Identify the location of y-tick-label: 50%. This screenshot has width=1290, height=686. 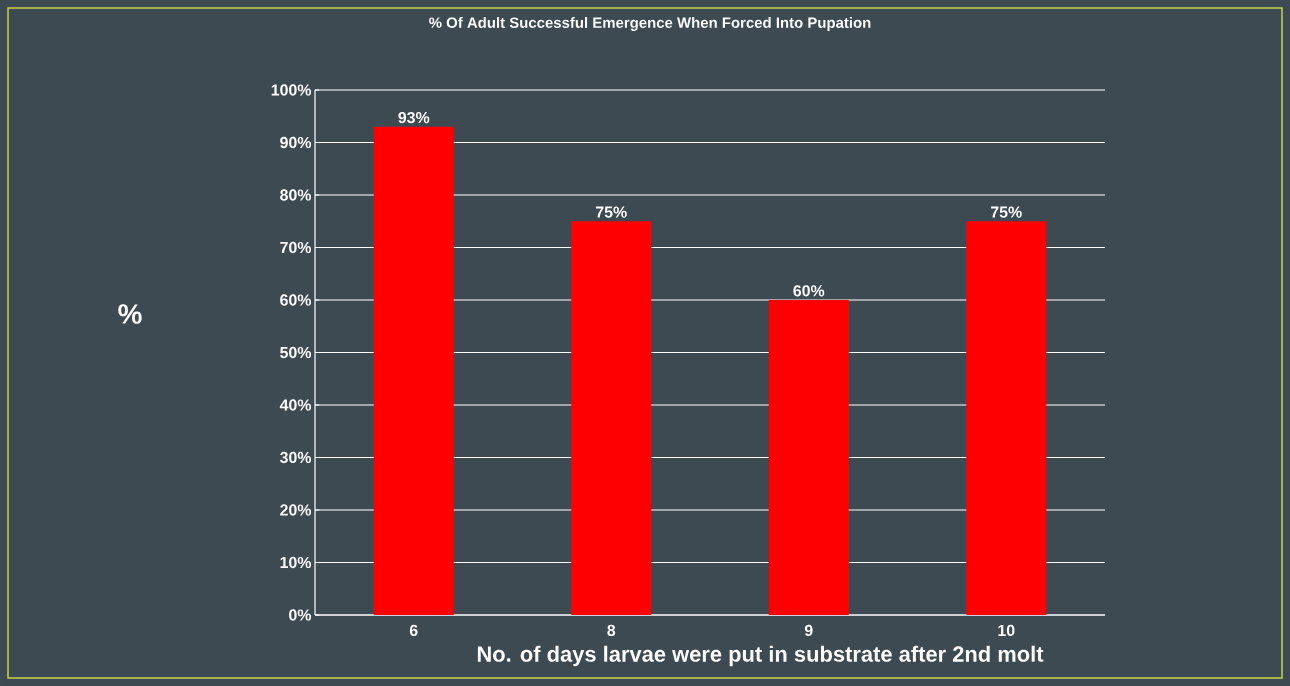
(296, 352).